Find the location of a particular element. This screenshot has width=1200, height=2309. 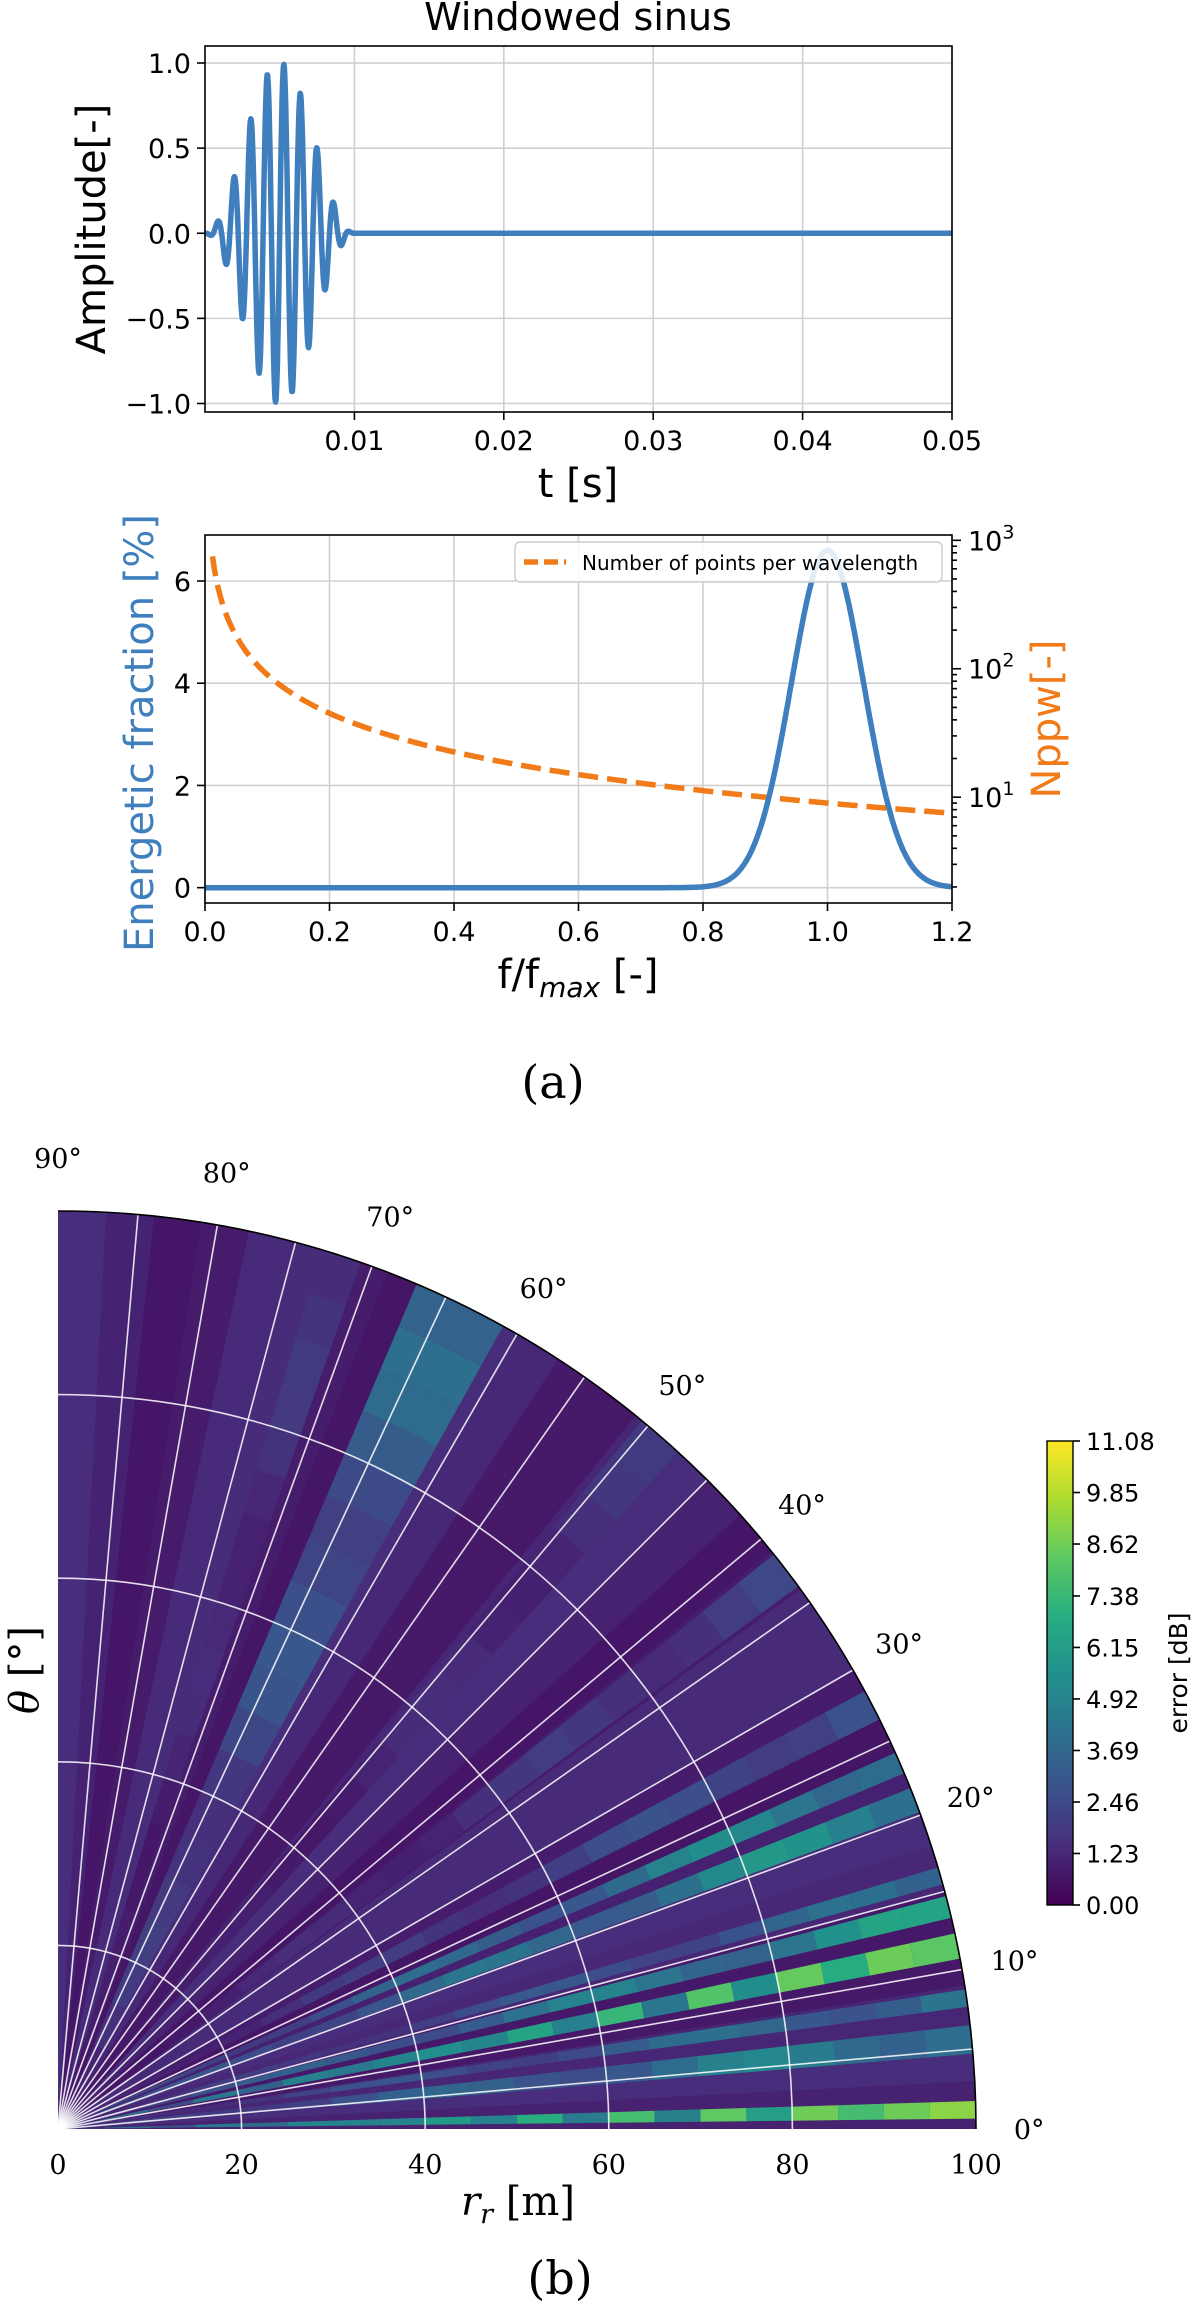

panel-a-label: (a) is located at coordinates (552, 1082).